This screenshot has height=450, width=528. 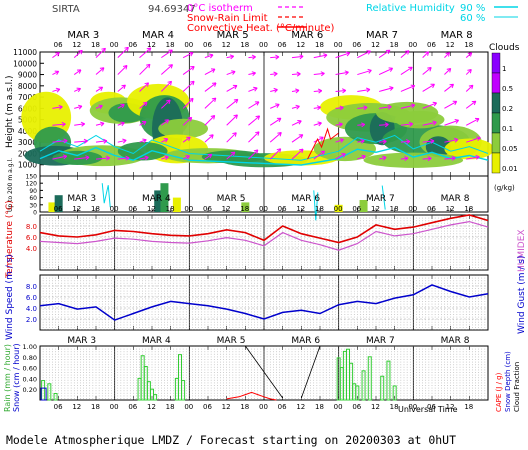 What do you see at coordinates (33, 191) in the screenshot?
I see `y-tick-label: 90` at bounding box center [33, 191].